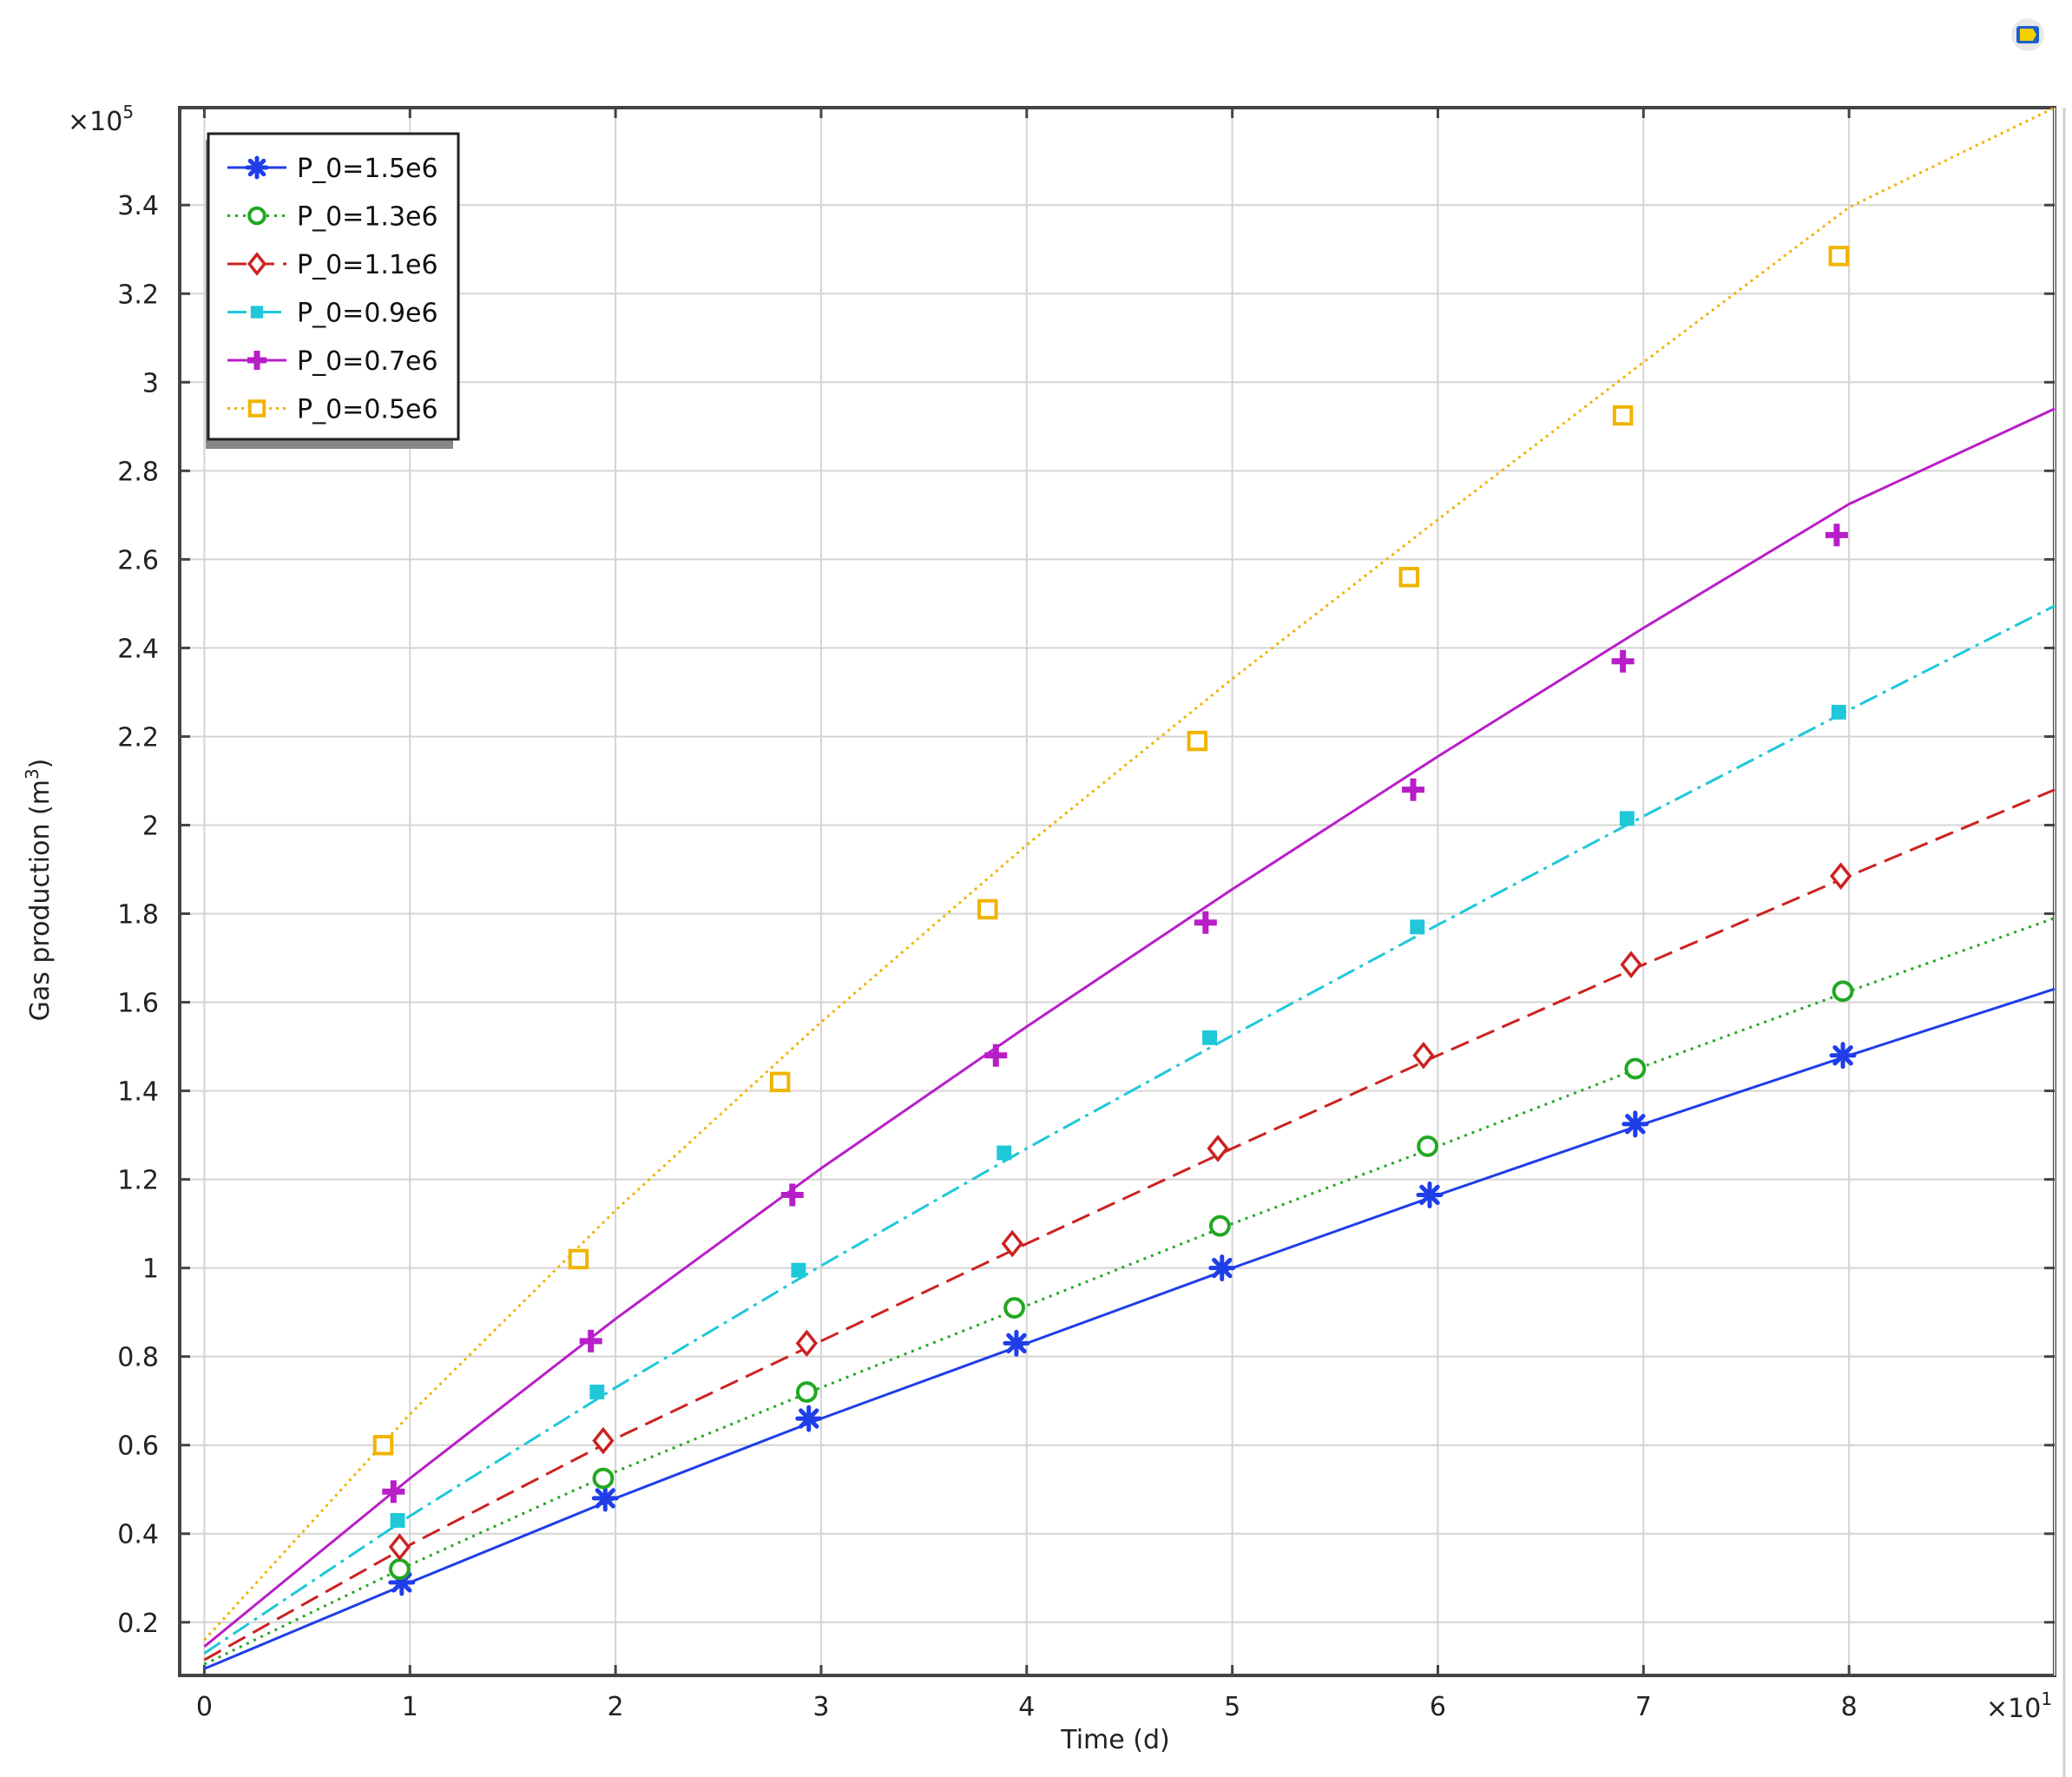  Describe the element at coordinates (820, 1707) in the screenshot. I see `x-tick-label: 3` at that location.